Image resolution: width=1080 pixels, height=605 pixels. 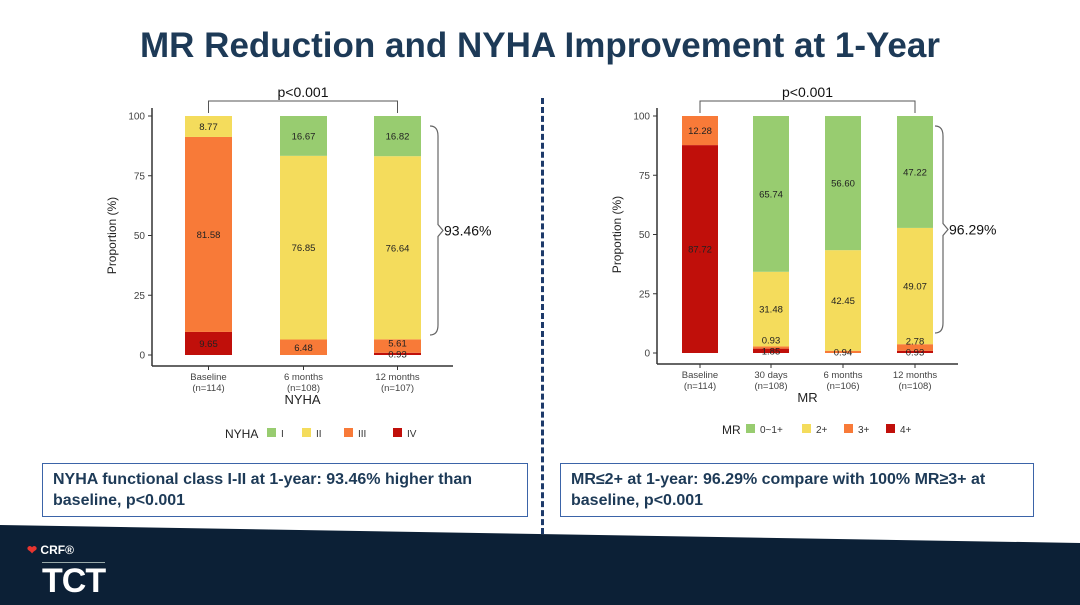 I want to click on data-label: 81.58, so click(x=209, y=235).